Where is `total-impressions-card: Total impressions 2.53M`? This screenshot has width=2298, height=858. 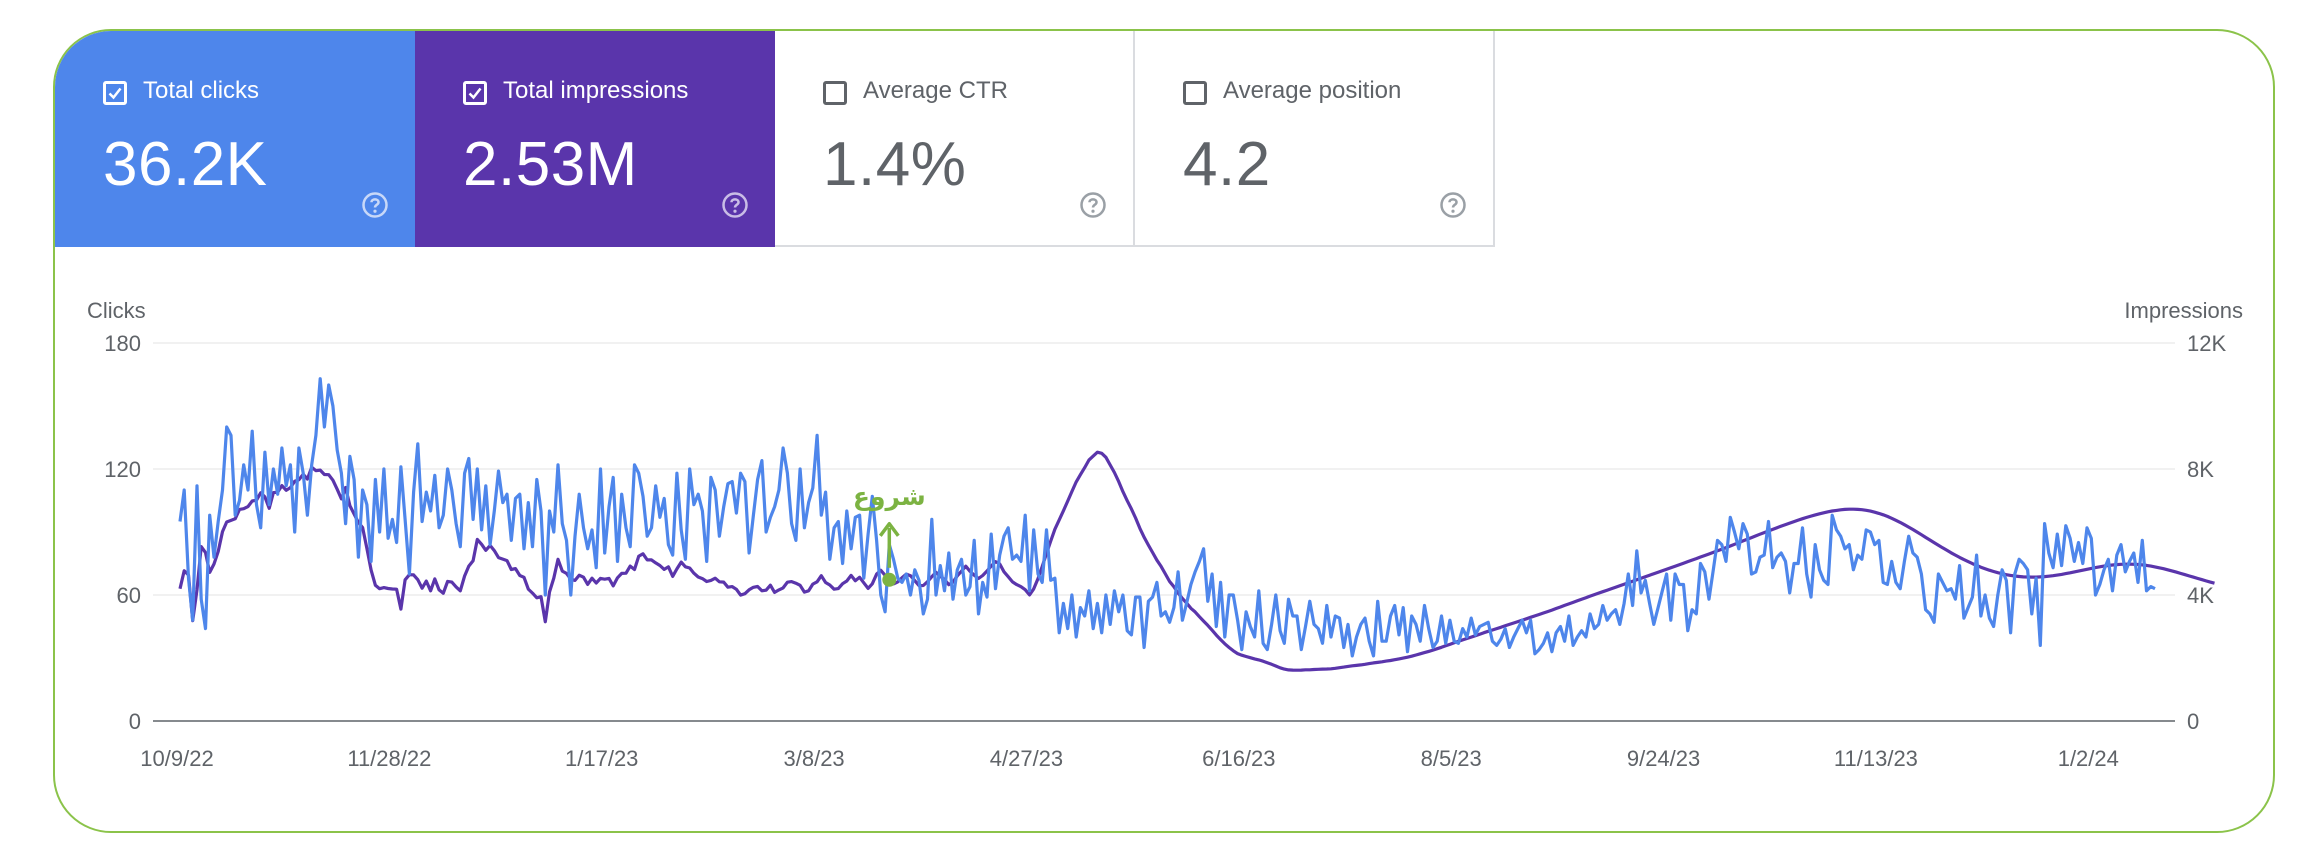 total-impressions-card: Total impressions 2.53M is located at coordinates (595, 139).